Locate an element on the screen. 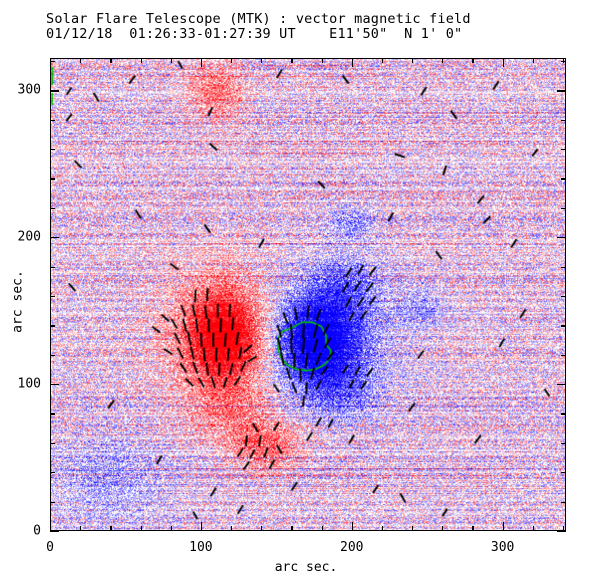 This screenshot has width=612, height=585. y-tick-label: 0 is located at coordinates (37, 531).